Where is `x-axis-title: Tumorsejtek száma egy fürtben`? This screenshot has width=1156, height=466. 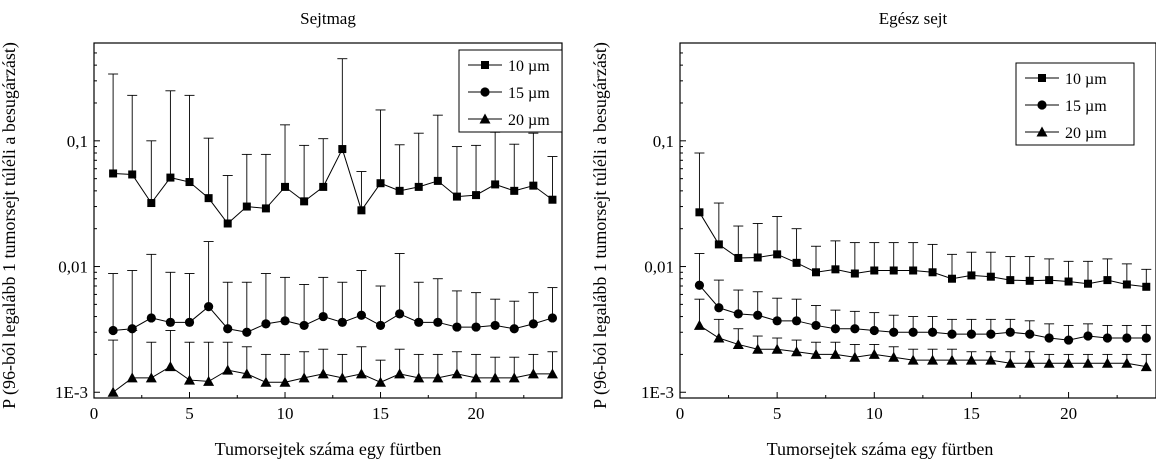
x-axis-title: Tumorsejtek száma egy fürtben is located at coordinates (880, 449).